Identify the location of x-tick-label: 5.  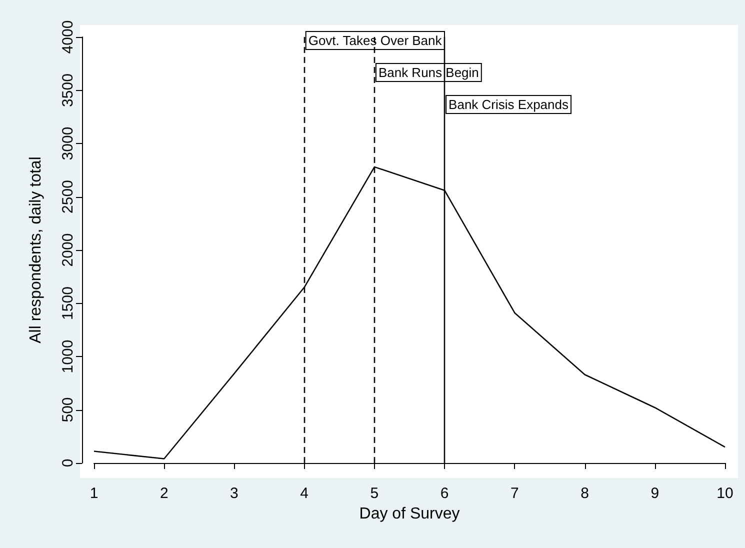
(374, 493).